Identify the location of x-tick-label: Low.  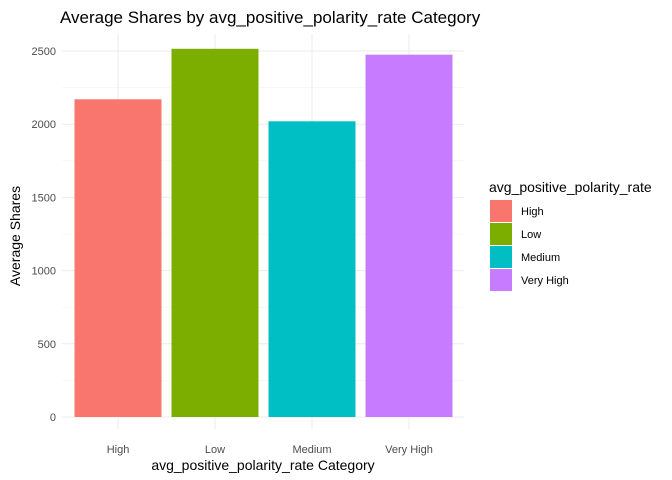
(215, 450).